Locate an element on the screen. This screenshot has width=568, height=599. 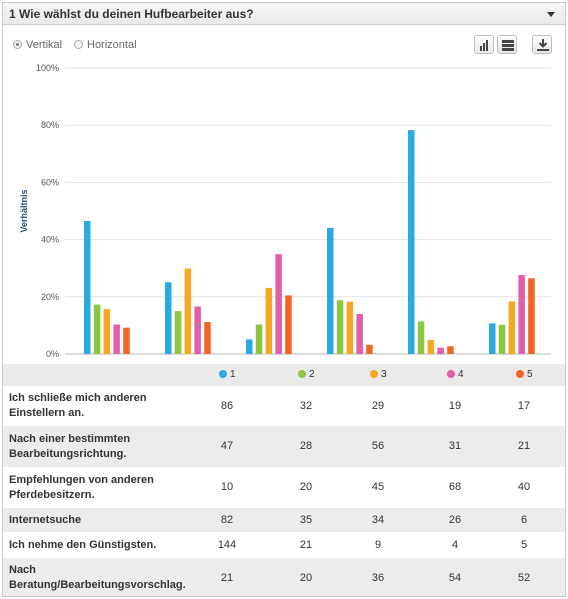
table-icon is located at coordinates (508, 45).